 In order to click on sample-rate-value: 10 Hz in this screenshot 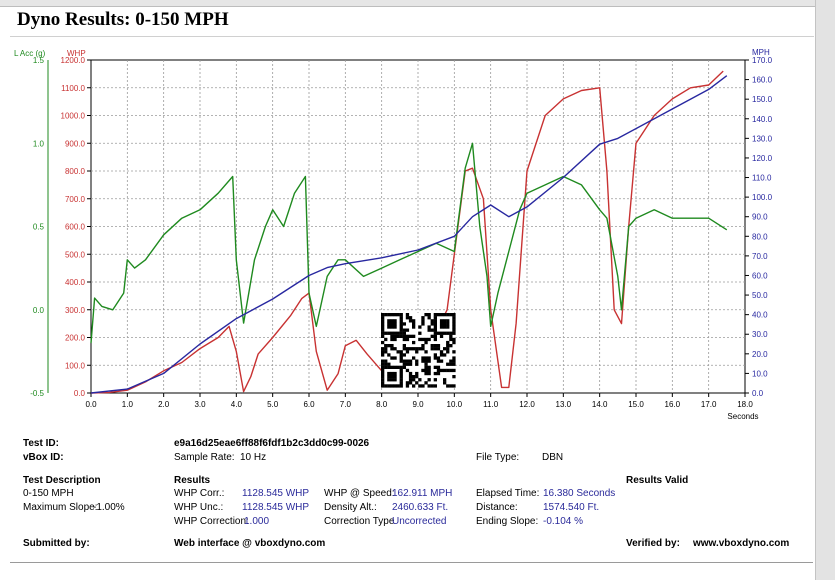, I will do `click(253, 457)`.